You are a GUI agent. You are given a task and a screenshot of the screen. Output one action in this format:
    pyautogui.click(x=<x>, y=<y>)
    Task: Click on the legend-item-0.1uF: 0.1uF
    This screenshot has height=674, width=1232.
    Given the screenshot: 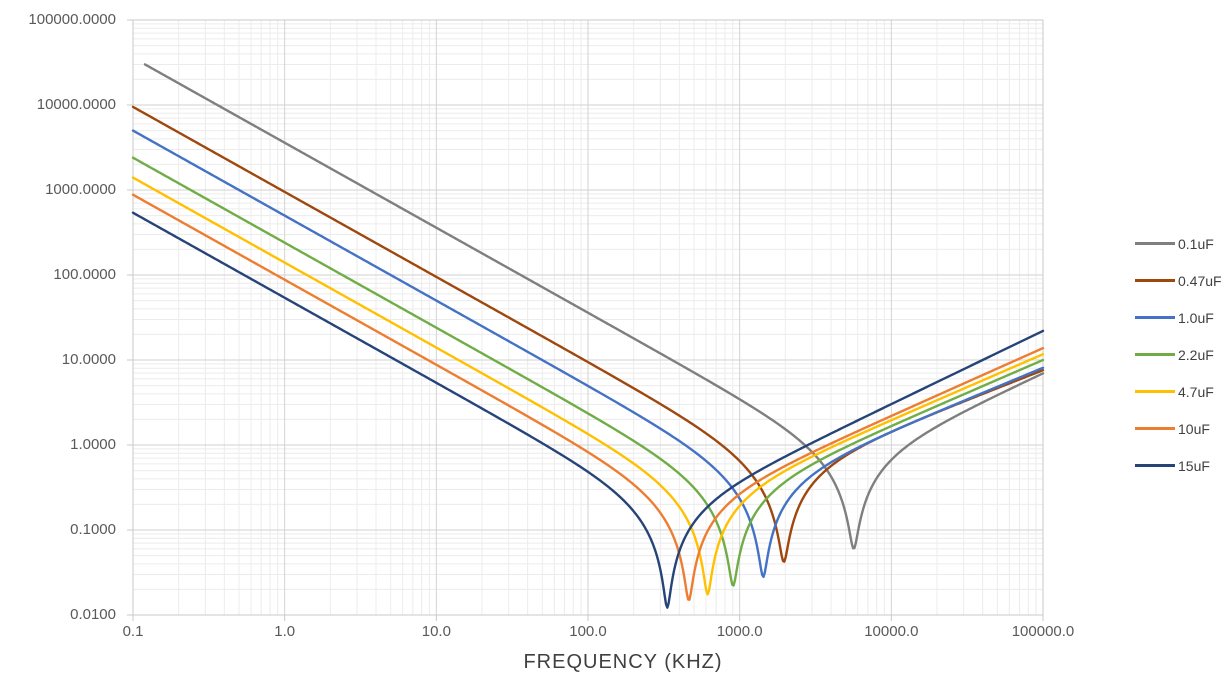 What is the action you would take?
    pyautogui.click(x=1178, y=243)
    